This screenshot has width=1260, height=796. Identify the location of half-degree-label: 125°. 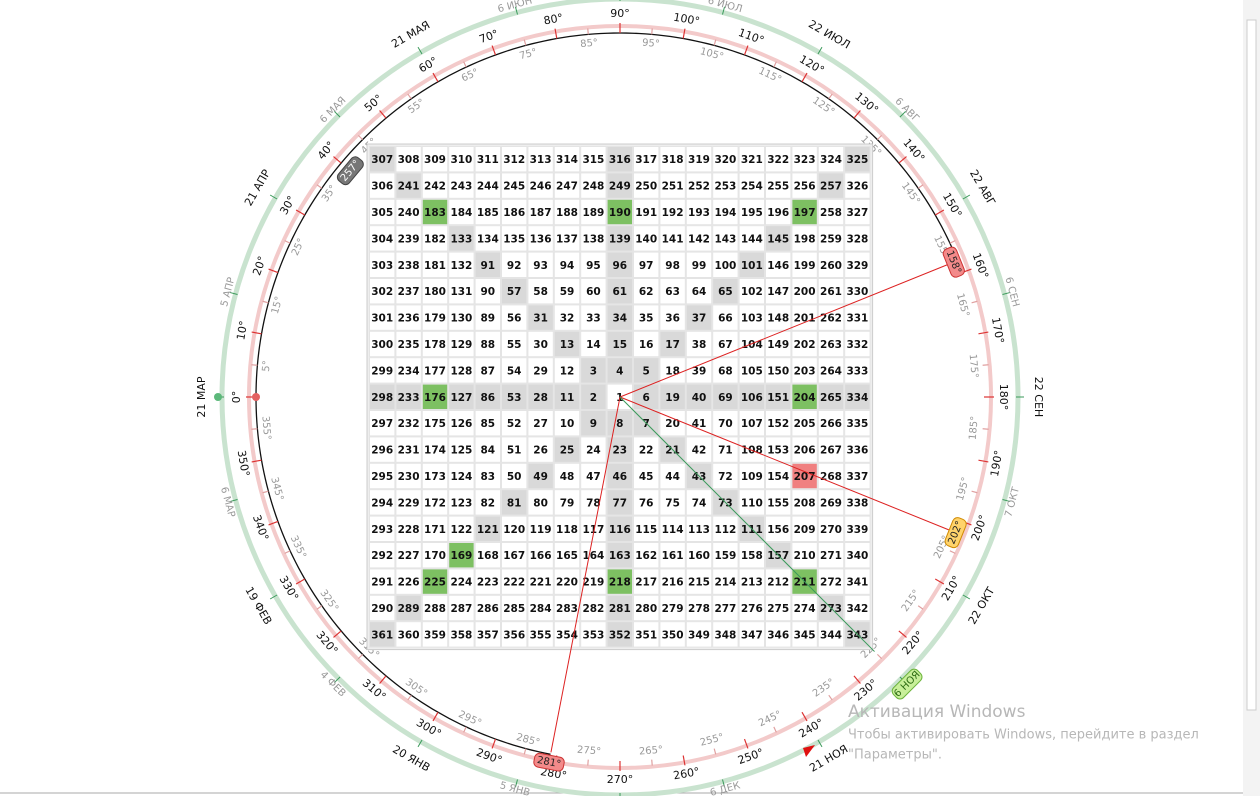
(823, 106).